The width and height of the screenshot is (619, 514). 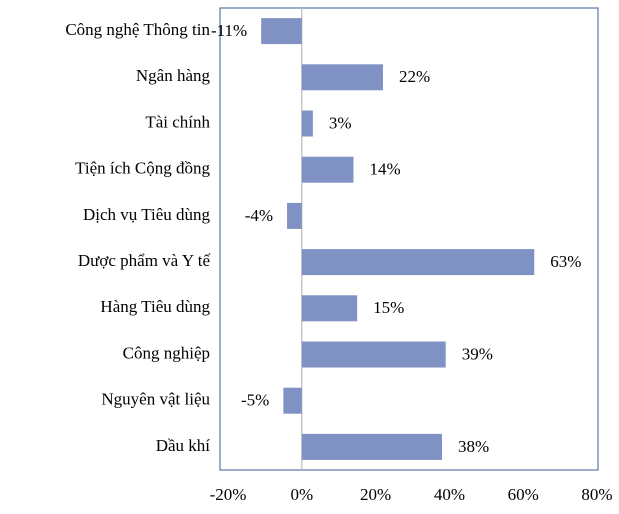 What do you see at coordinates (259, 215) in the screenshot?
I see `data-label: -4%` at bounding box center [259, 215].